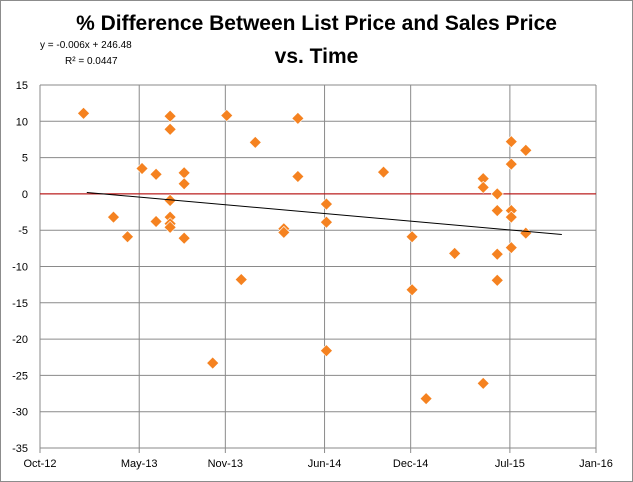 The image size is (633, 482). Describe the element at coordinates (596, 464) in the screenshot. I see `x-tick-label: Jan-16` at that location.